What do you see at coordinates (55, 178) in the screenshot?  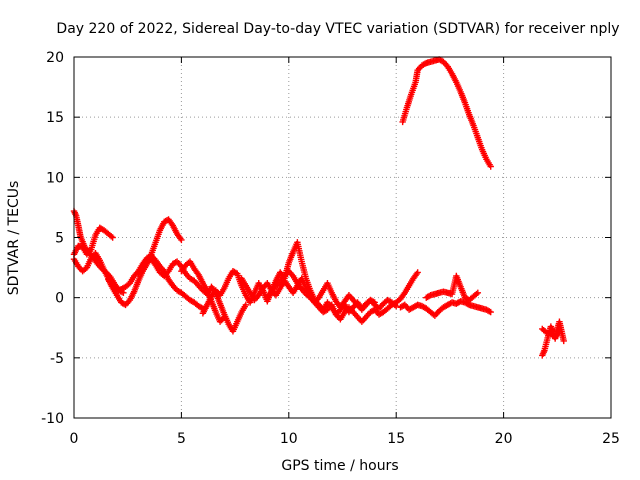 I see `y-tick-label: 10` at bounding box center [55, 178].